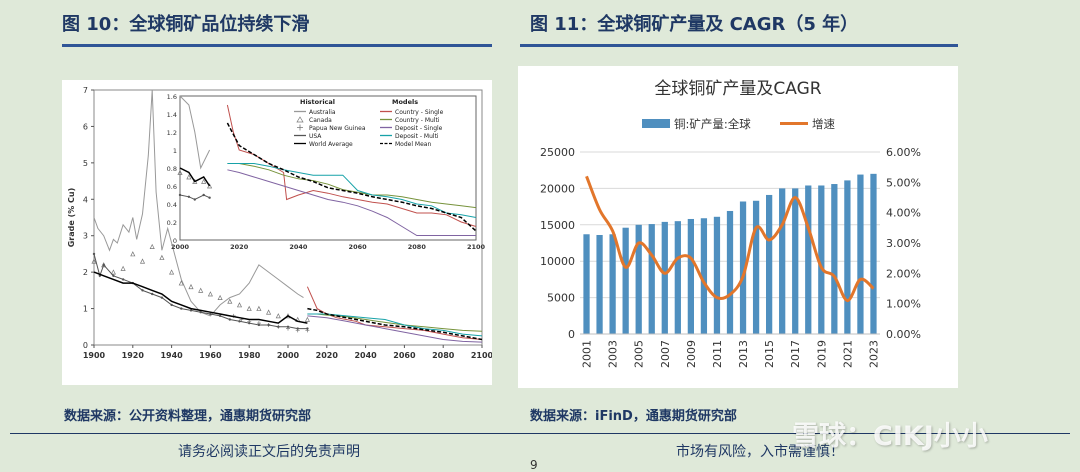 The width and height of the screenshot is (1080, 472). Describe the element at coordinates (210, 355) in the screenshot. I see `grade-x-tick-label: 1960` at that location.